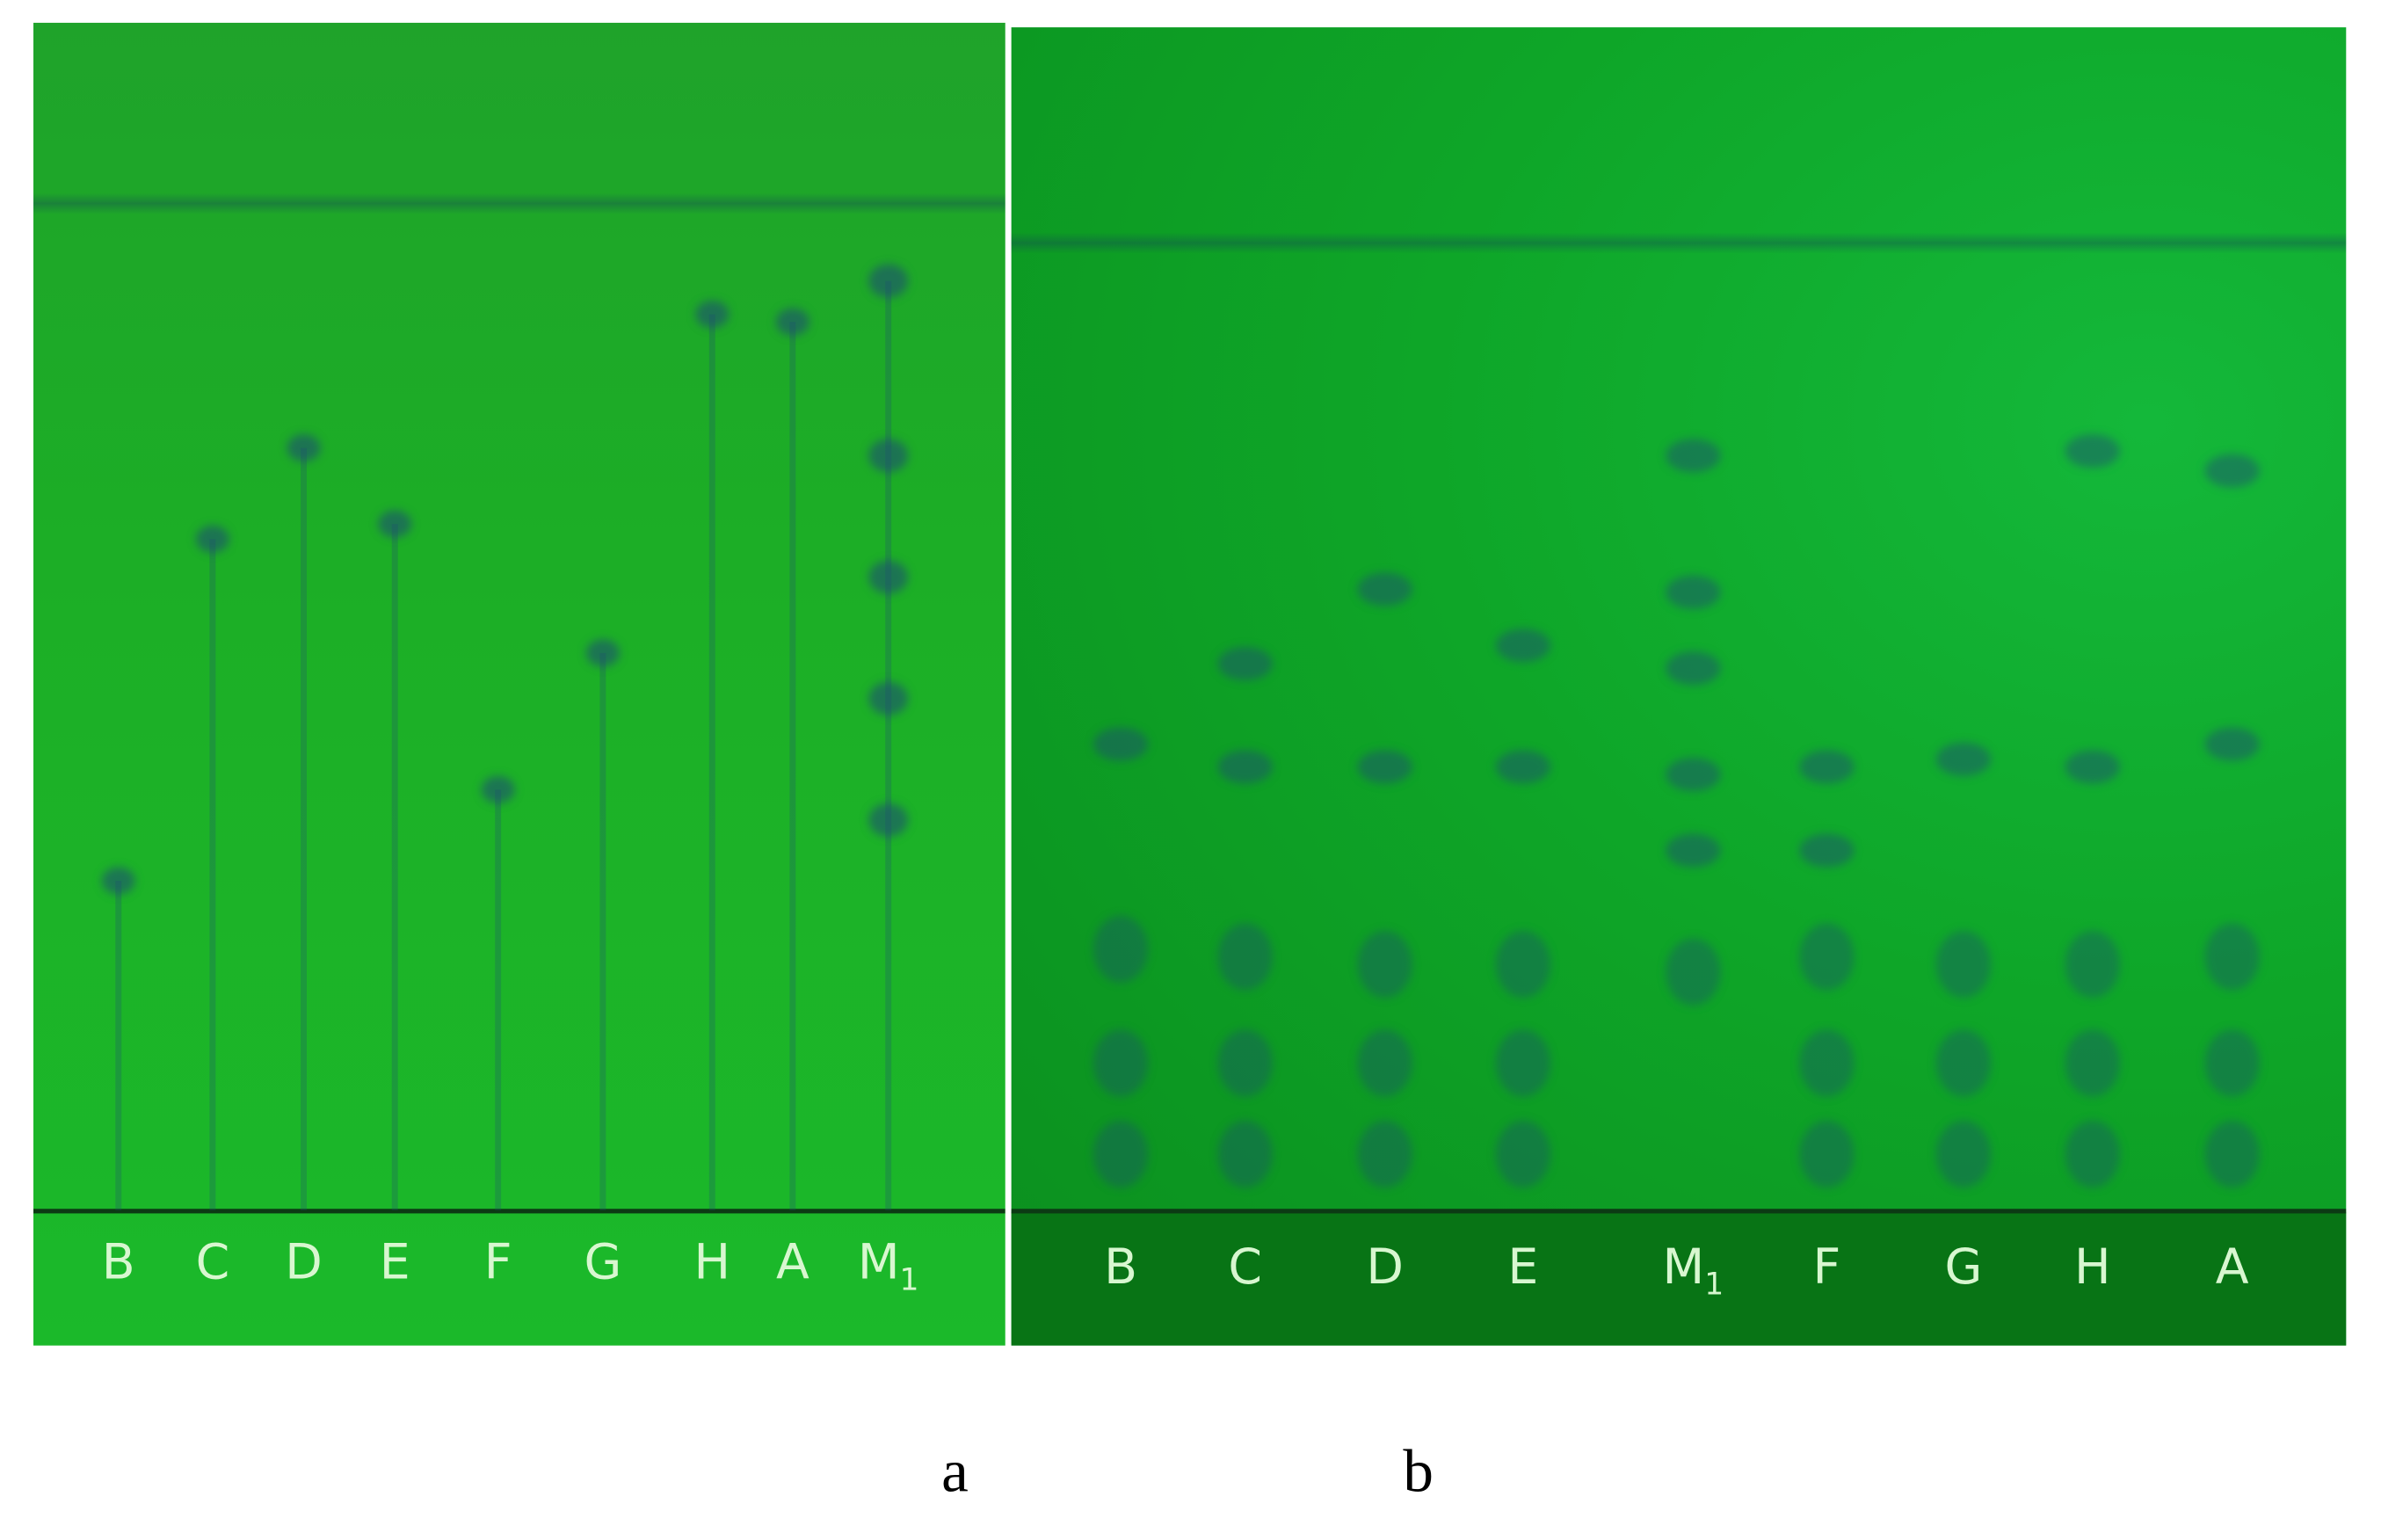  What do you see at coordinates (955, 1471) in the screenshot?
I see `panel-label-a: a` at bounding box center [955, 1471].